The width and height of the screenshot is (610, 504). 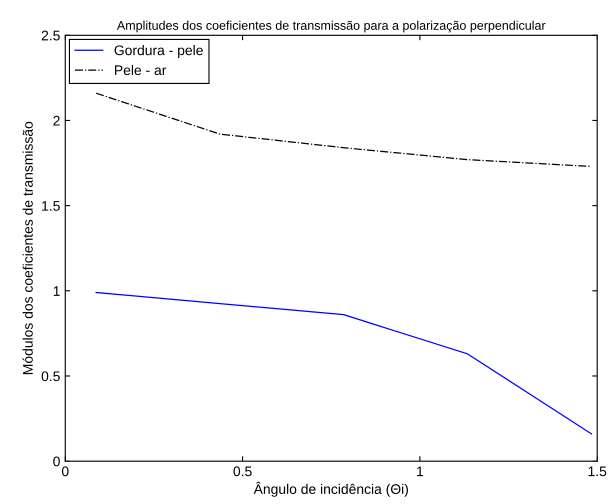 What do you see at coordinates (27, 248) in the screenshot?
I see `y-axis-title: Módulos dos coeficientes de transmissão` at bounding box center [27, 248].